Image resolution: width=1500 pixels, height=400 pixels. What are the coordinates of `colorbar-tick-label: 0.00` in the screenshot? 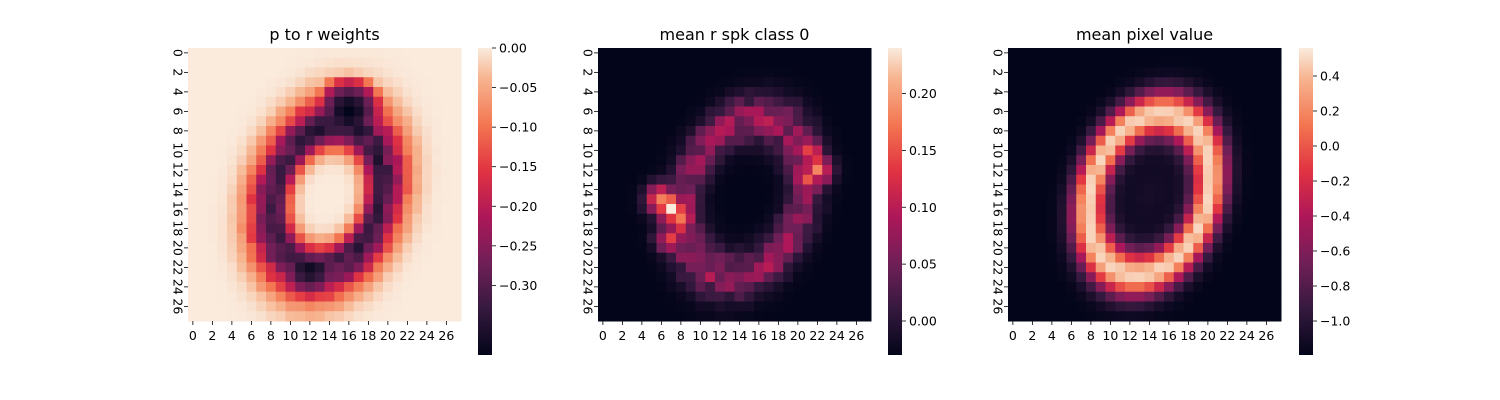 It's located at (513, 48).